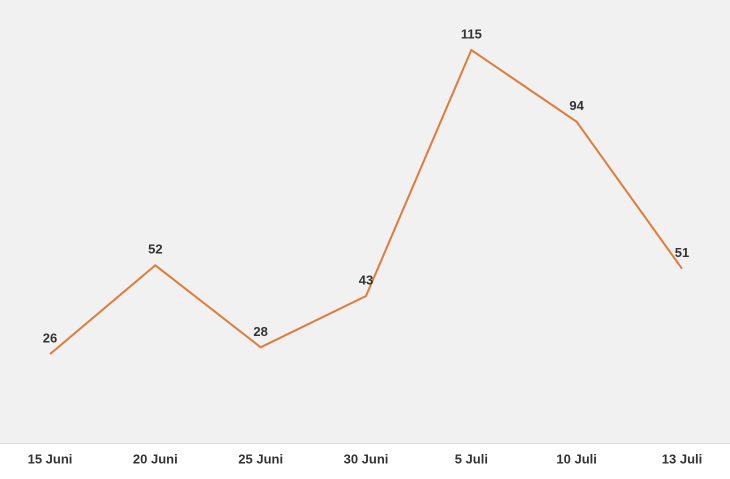  Describe the element at coordinates (155, 249) in the screenshot. I see `data-label: 52` at that location.